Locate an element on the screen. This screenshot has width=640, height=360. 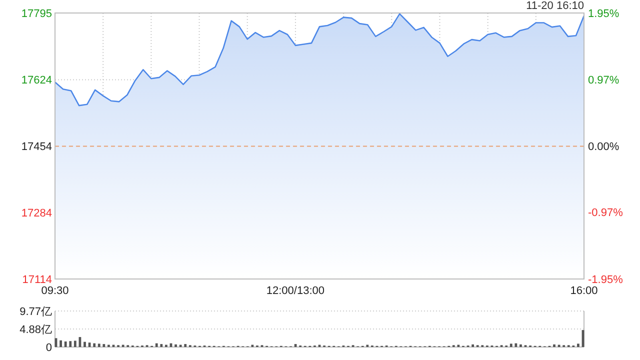
y-tick-label: 9.77亿 is located at coordinates (36, 312).